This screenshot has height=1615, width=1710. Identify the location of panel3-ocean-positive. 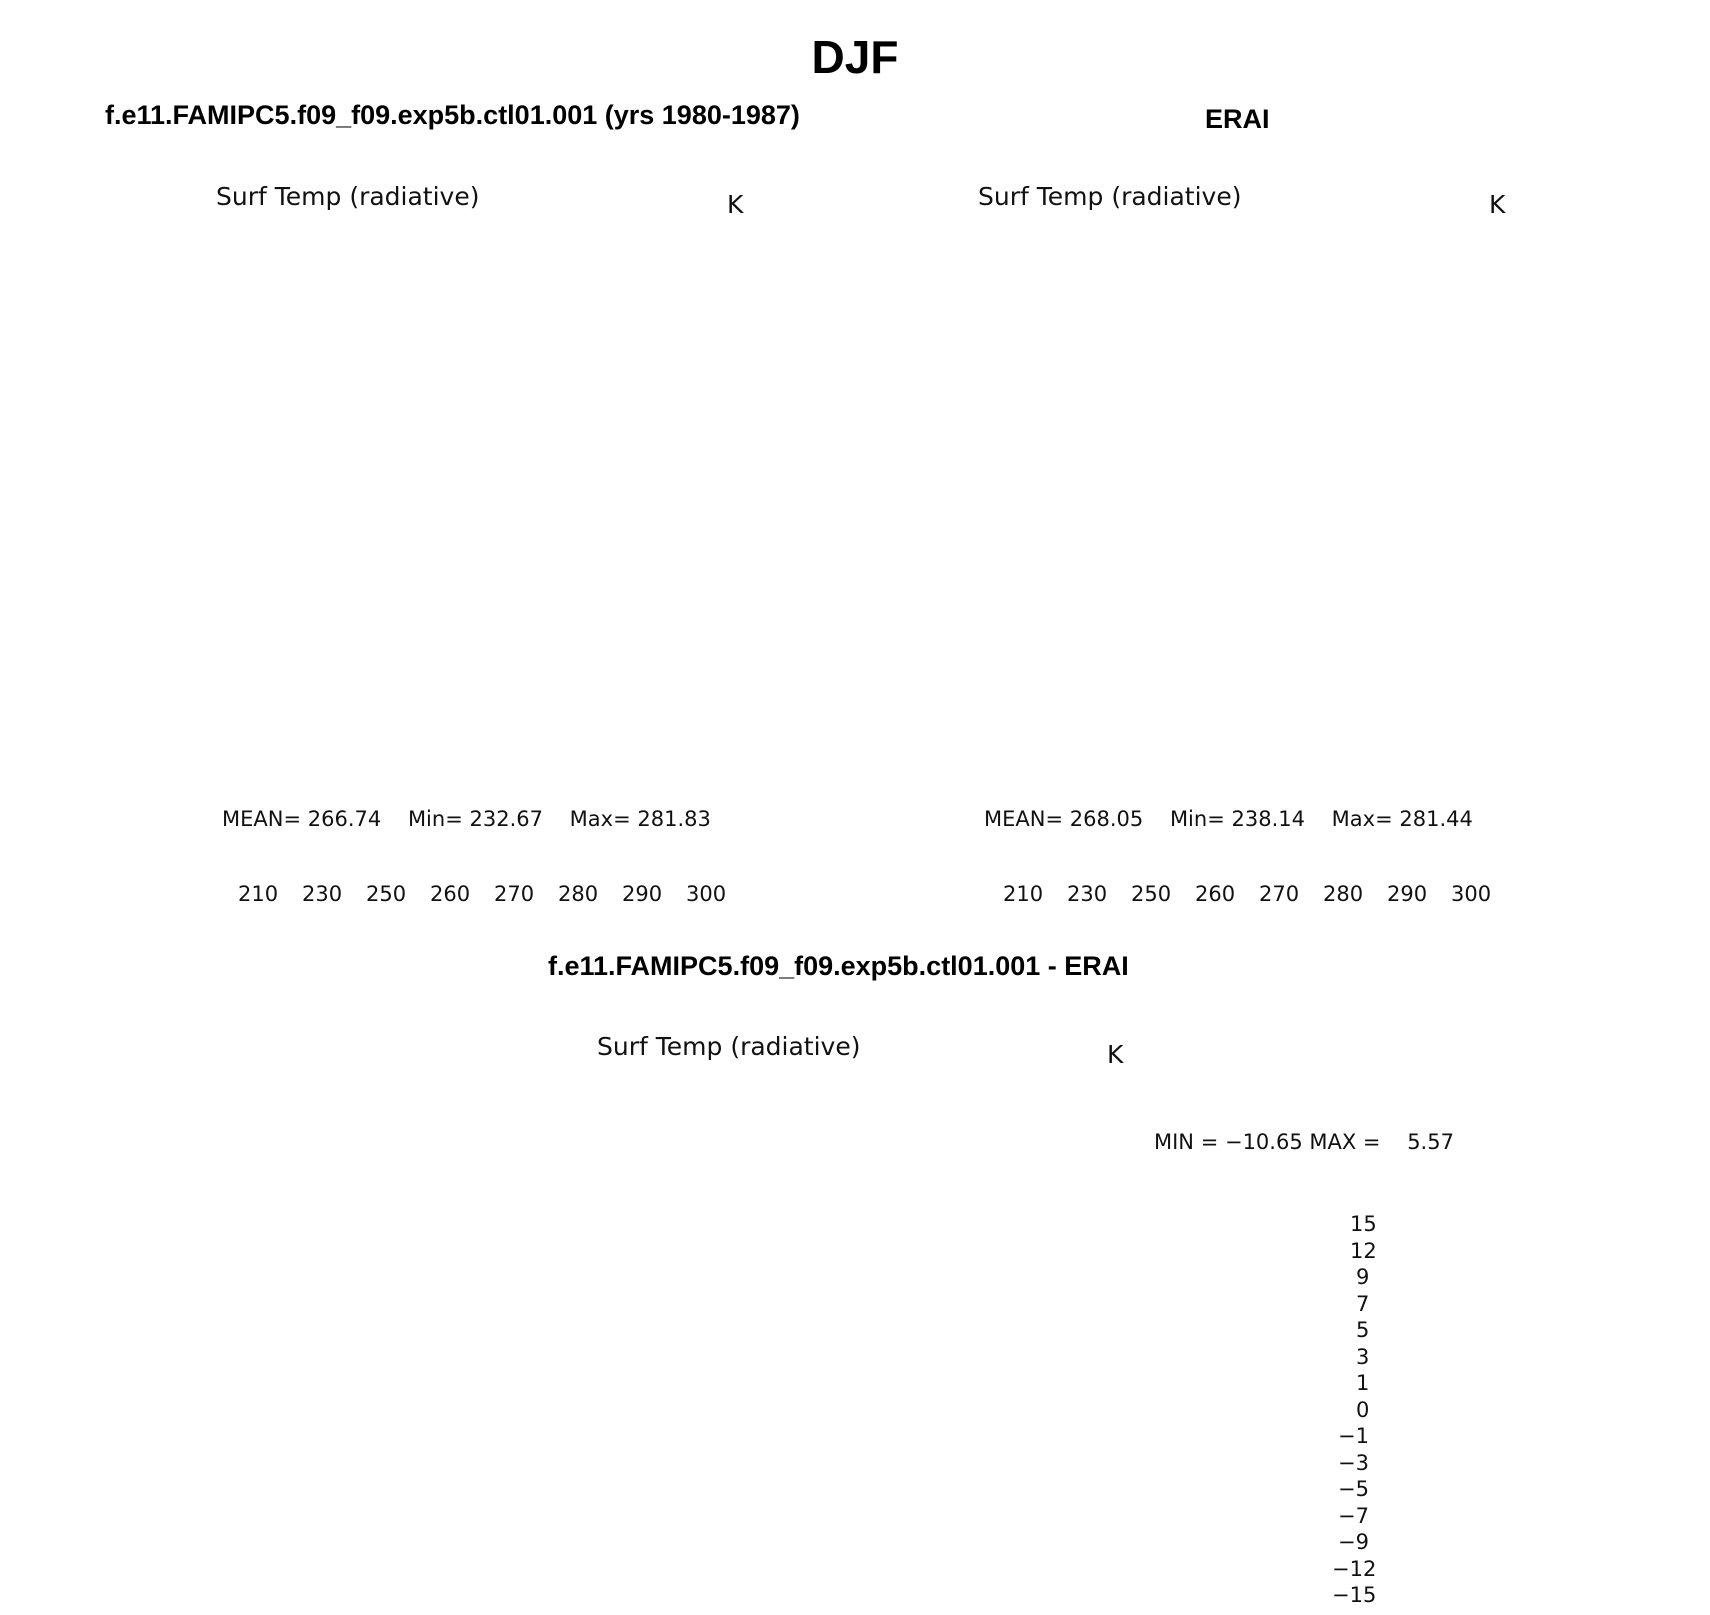
(866, 1355).